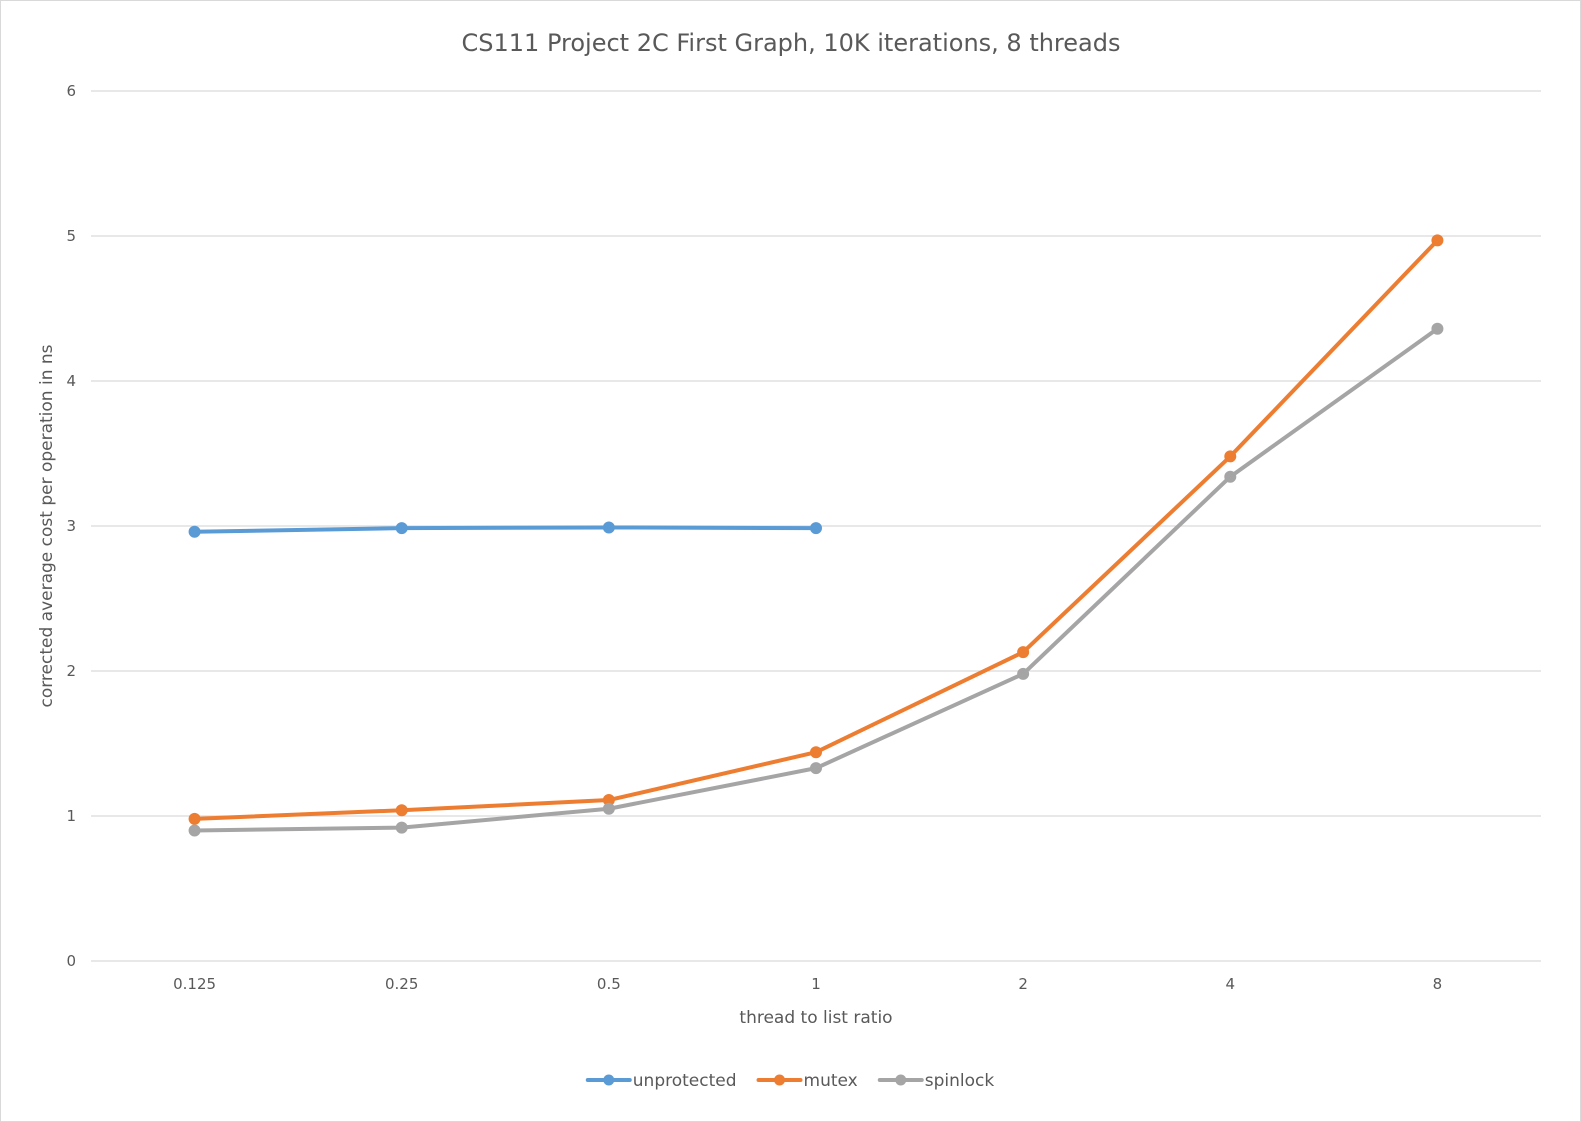  What do you see at coordinates (816, 984) in the screenshot?
I see `x-tick-label: 1` at bounding box center [816, 984].